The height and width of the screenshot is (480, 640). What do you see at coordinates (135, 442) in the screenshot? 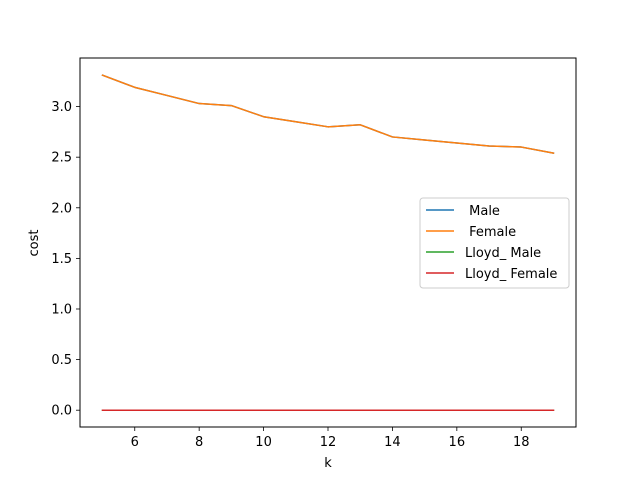
I see `x-tick-label: 6` at bounding box center [135, 442].